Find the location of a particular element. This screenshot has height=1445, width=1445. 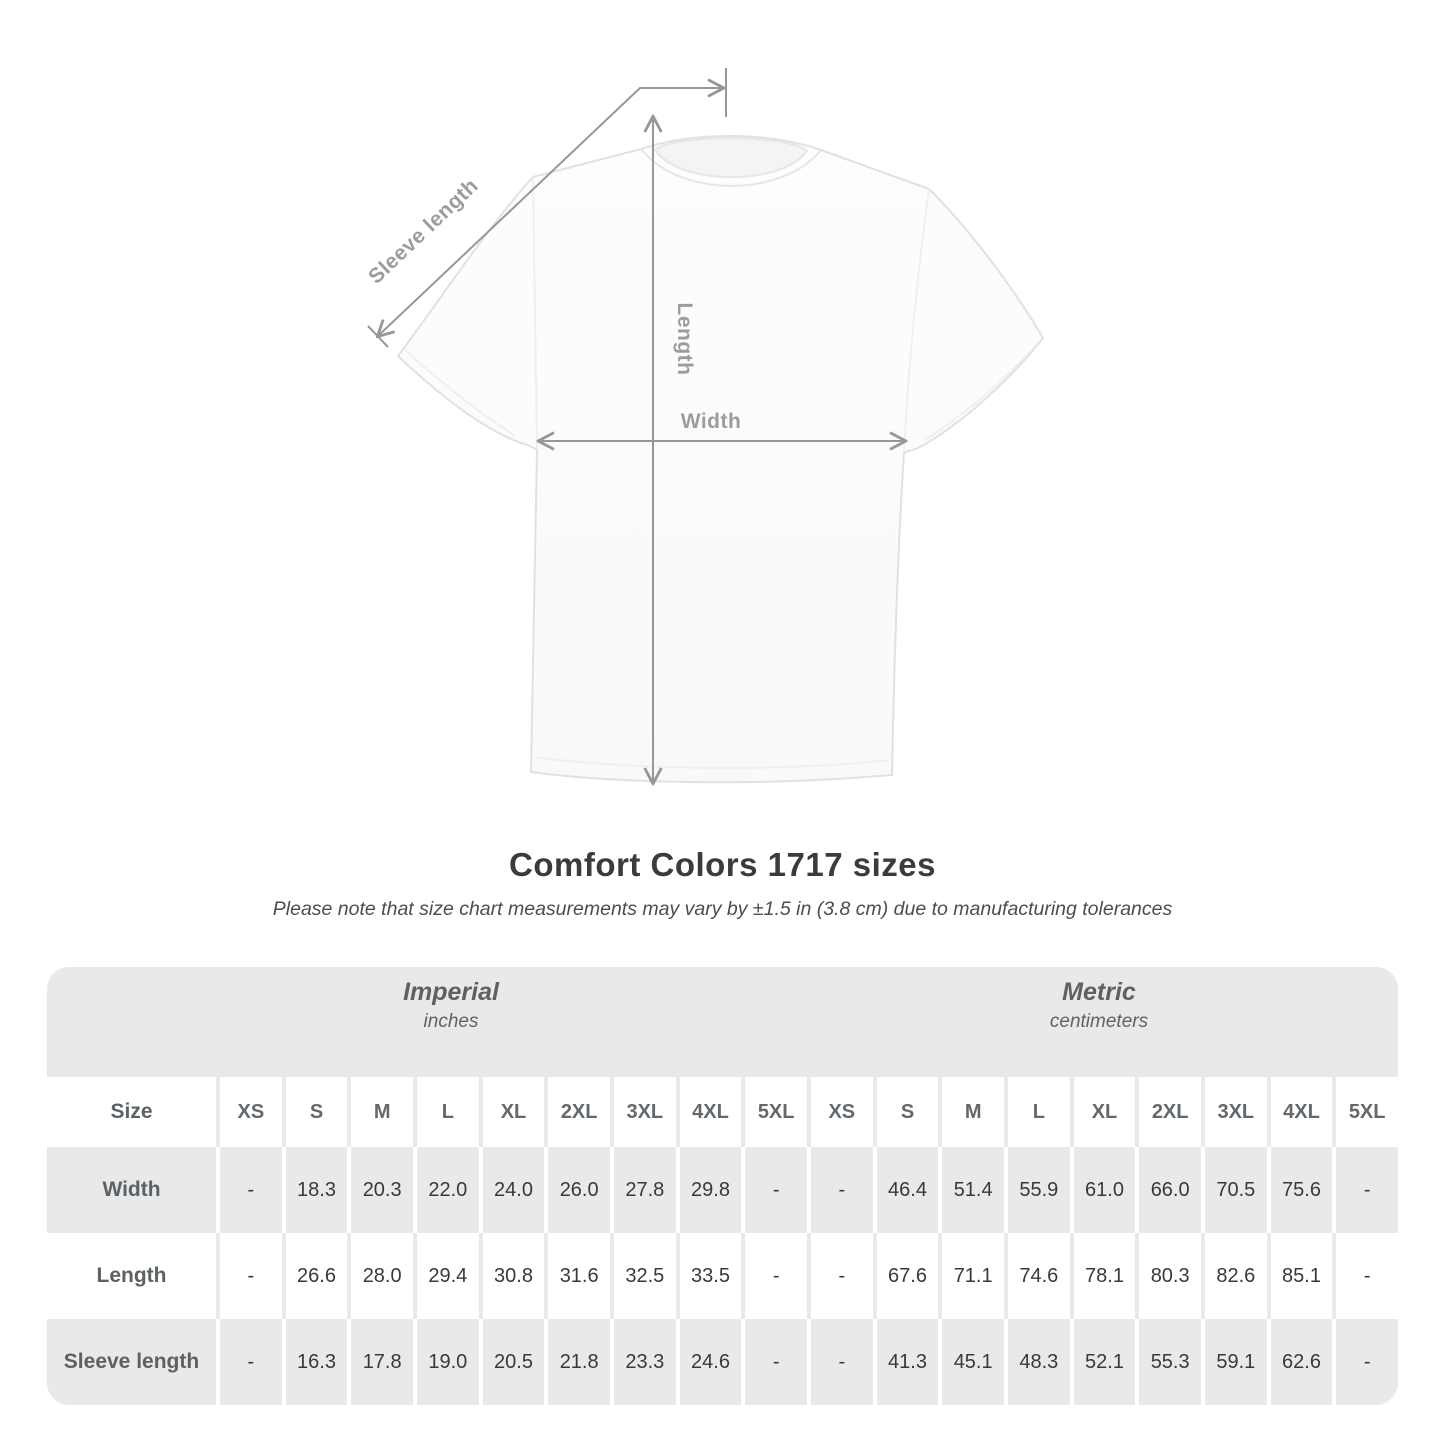

table-cell: 61.0 is located at coordinates (1102, 1190).